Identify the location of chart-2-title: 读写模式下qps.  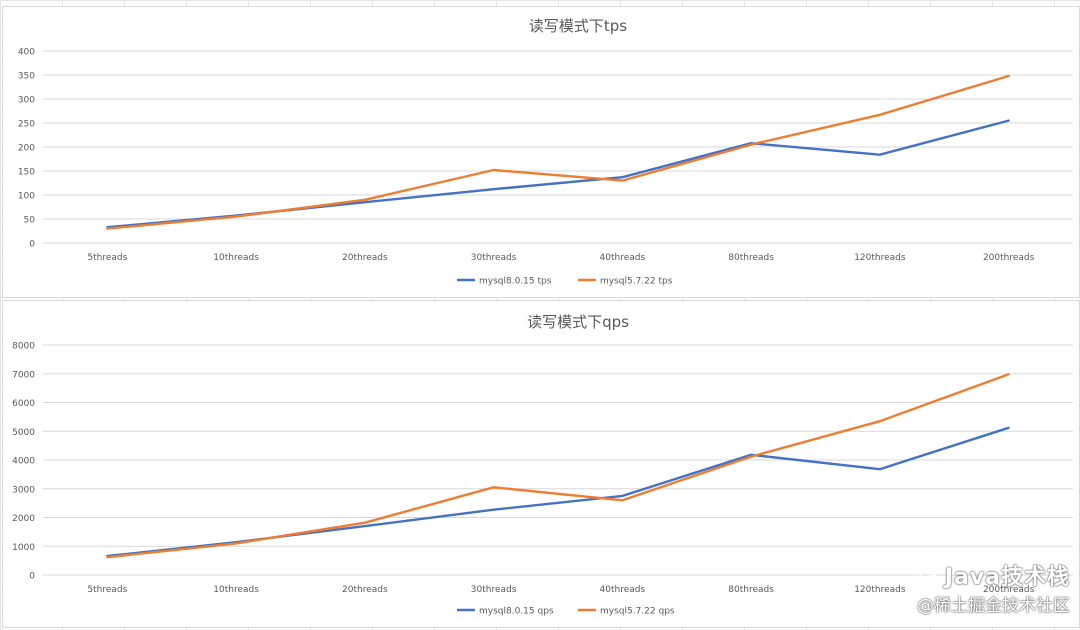
(578, 322).